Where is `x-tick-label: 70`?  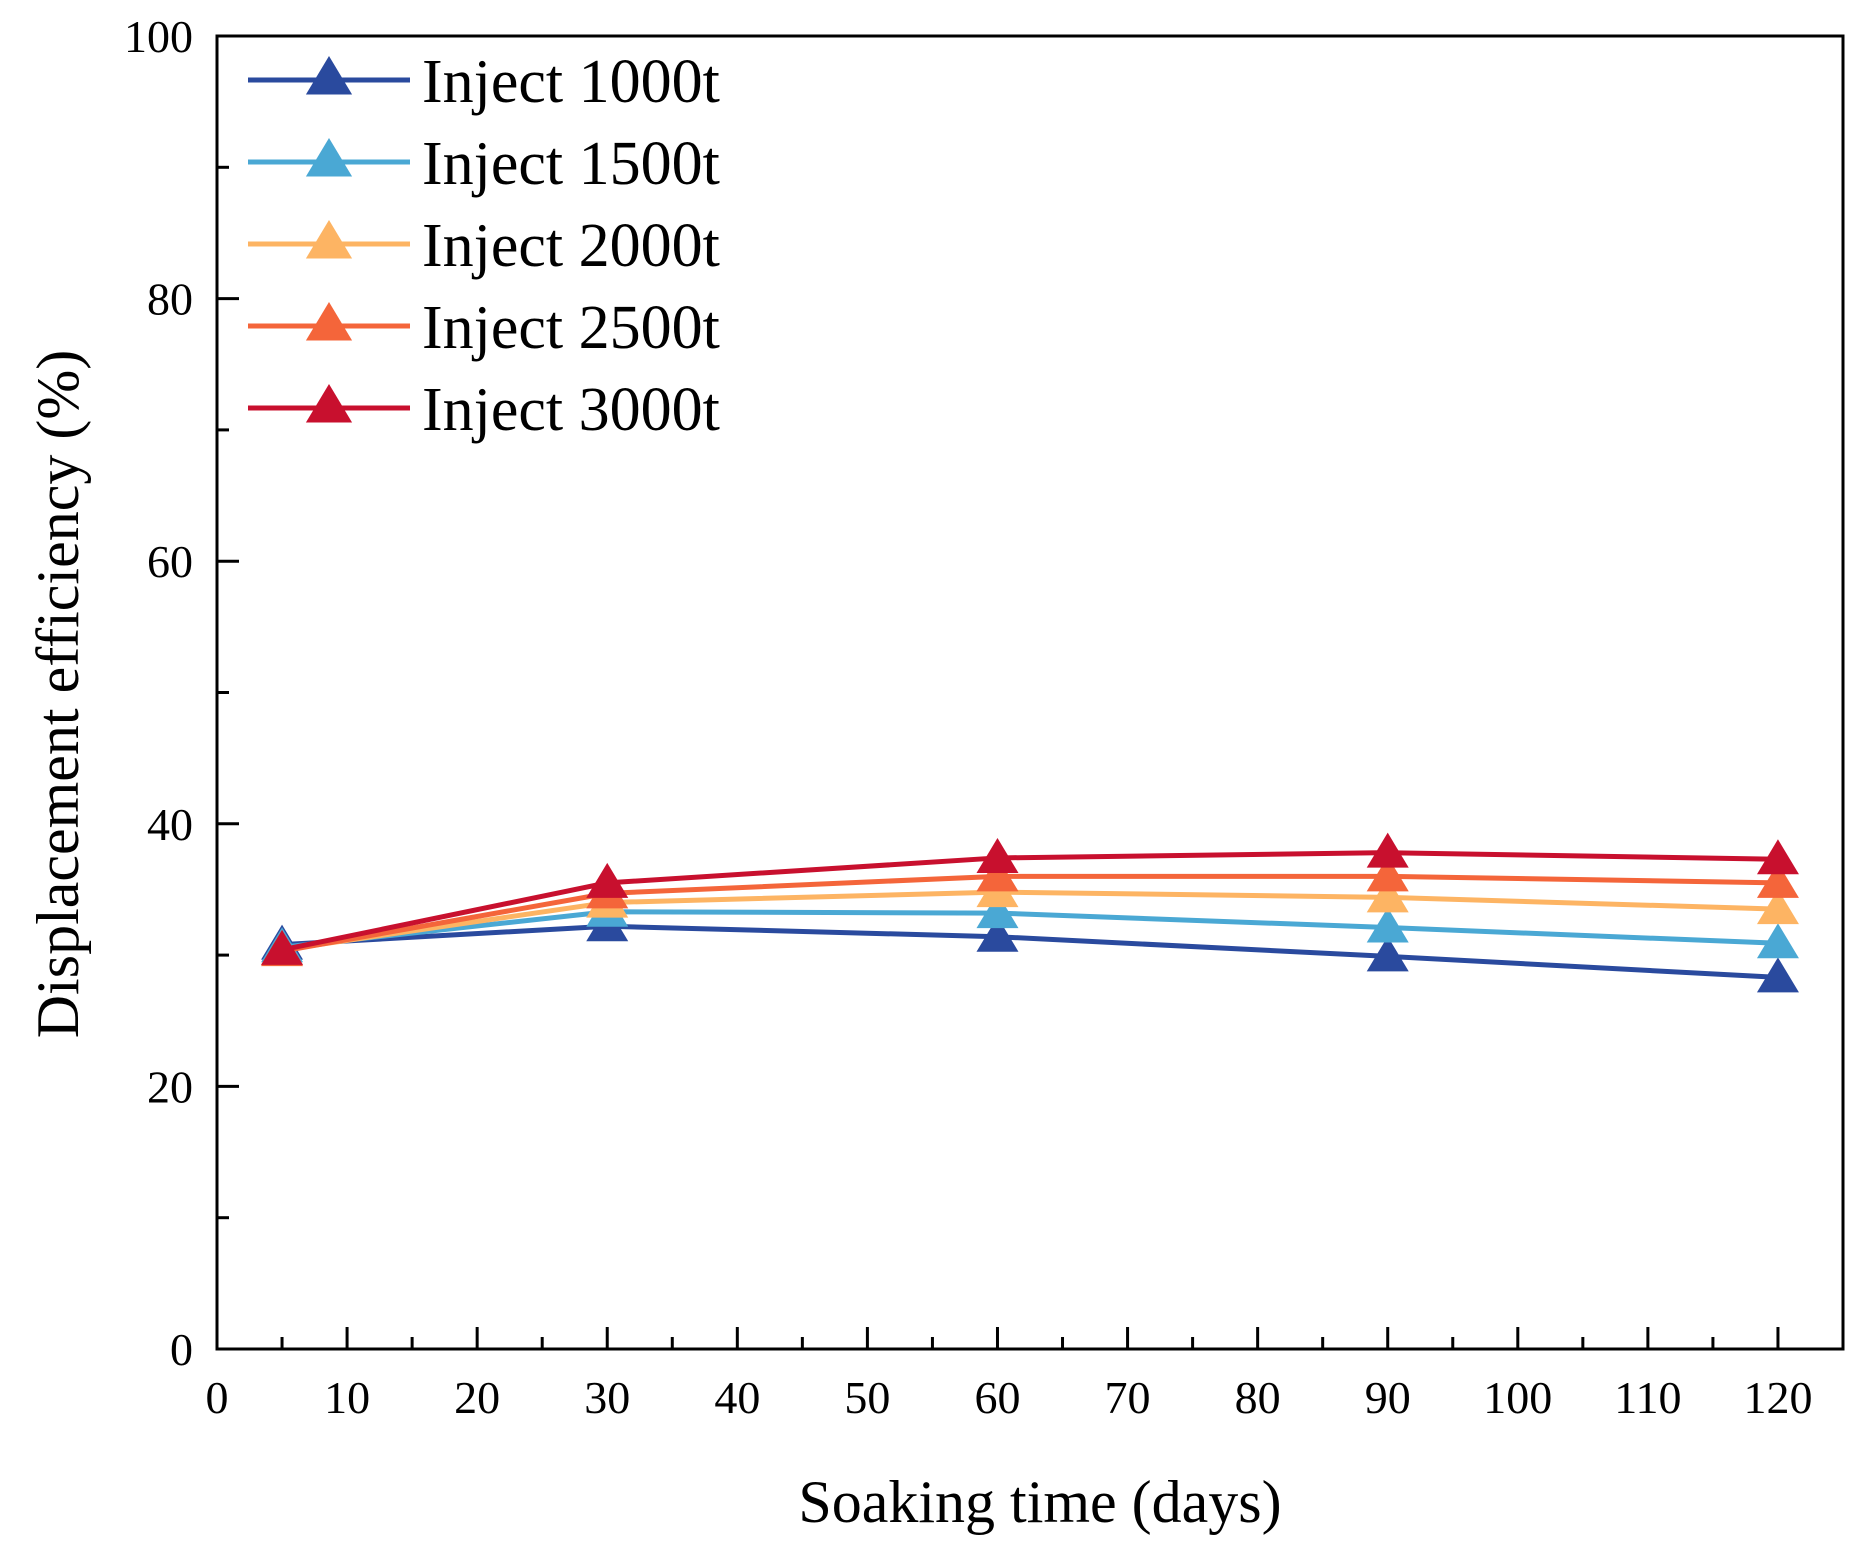
x-tick-label: 70 is located at coordinates (1128, 1397).